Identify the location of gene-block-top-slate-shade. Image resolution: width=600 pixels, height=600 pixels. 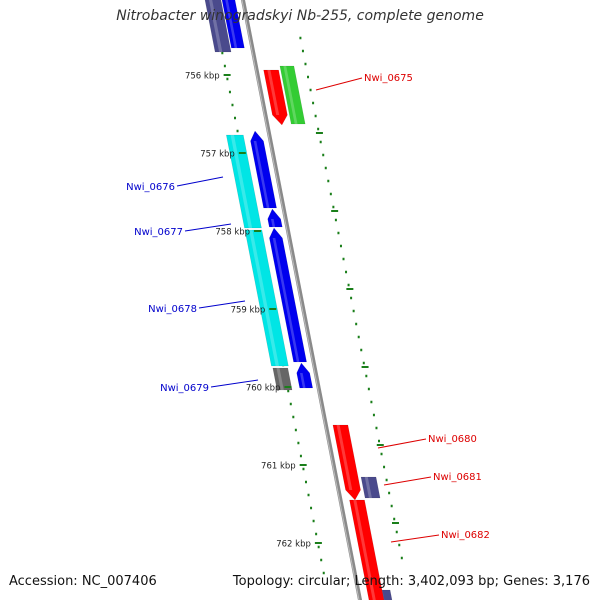
(215, 26).